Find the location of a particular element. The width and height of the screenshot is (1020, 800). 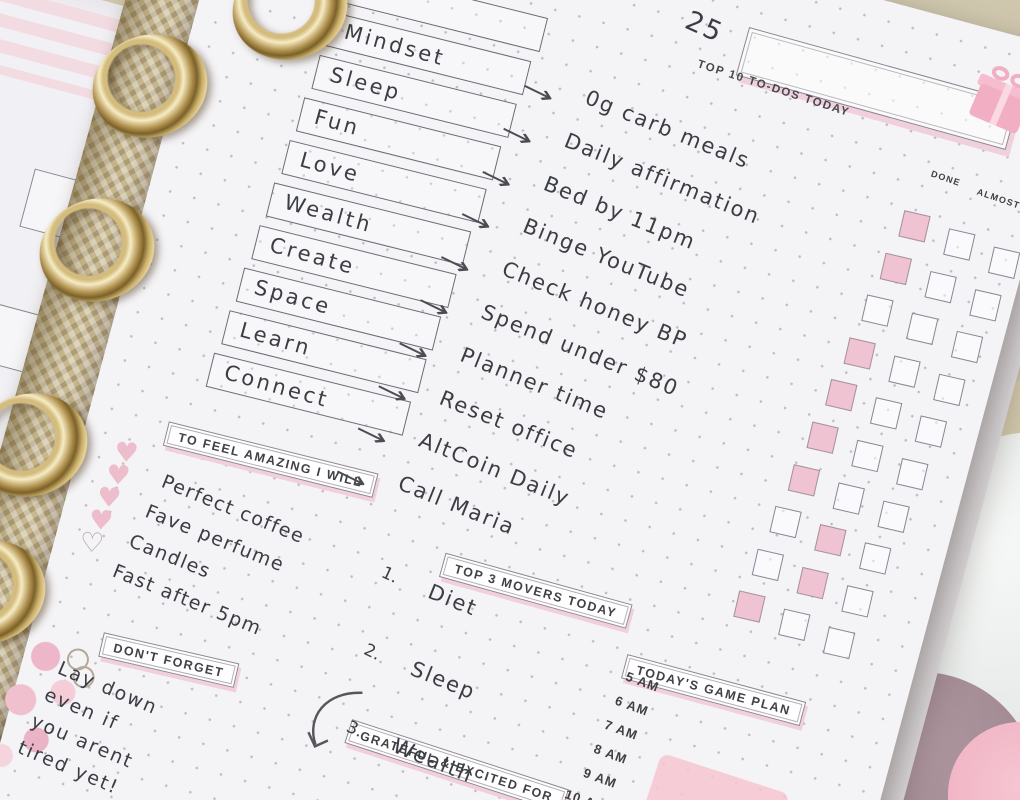

category-label: Love is located at coordinates (329, 167).